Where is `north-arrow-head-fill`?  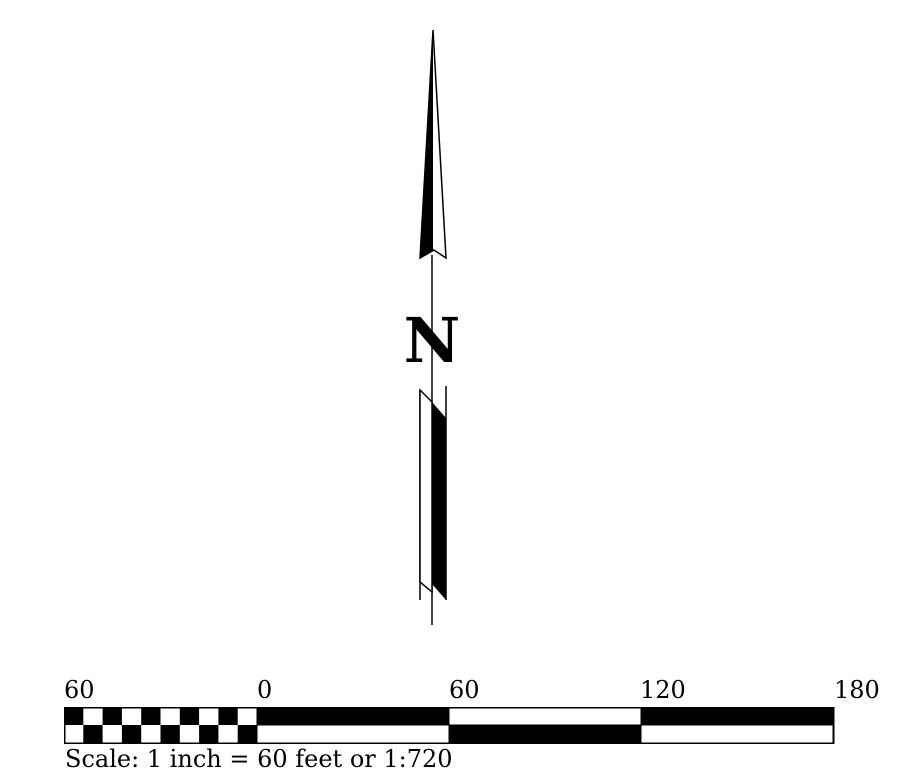
north-arrow-head-fill is located at coordinates (426, 144).